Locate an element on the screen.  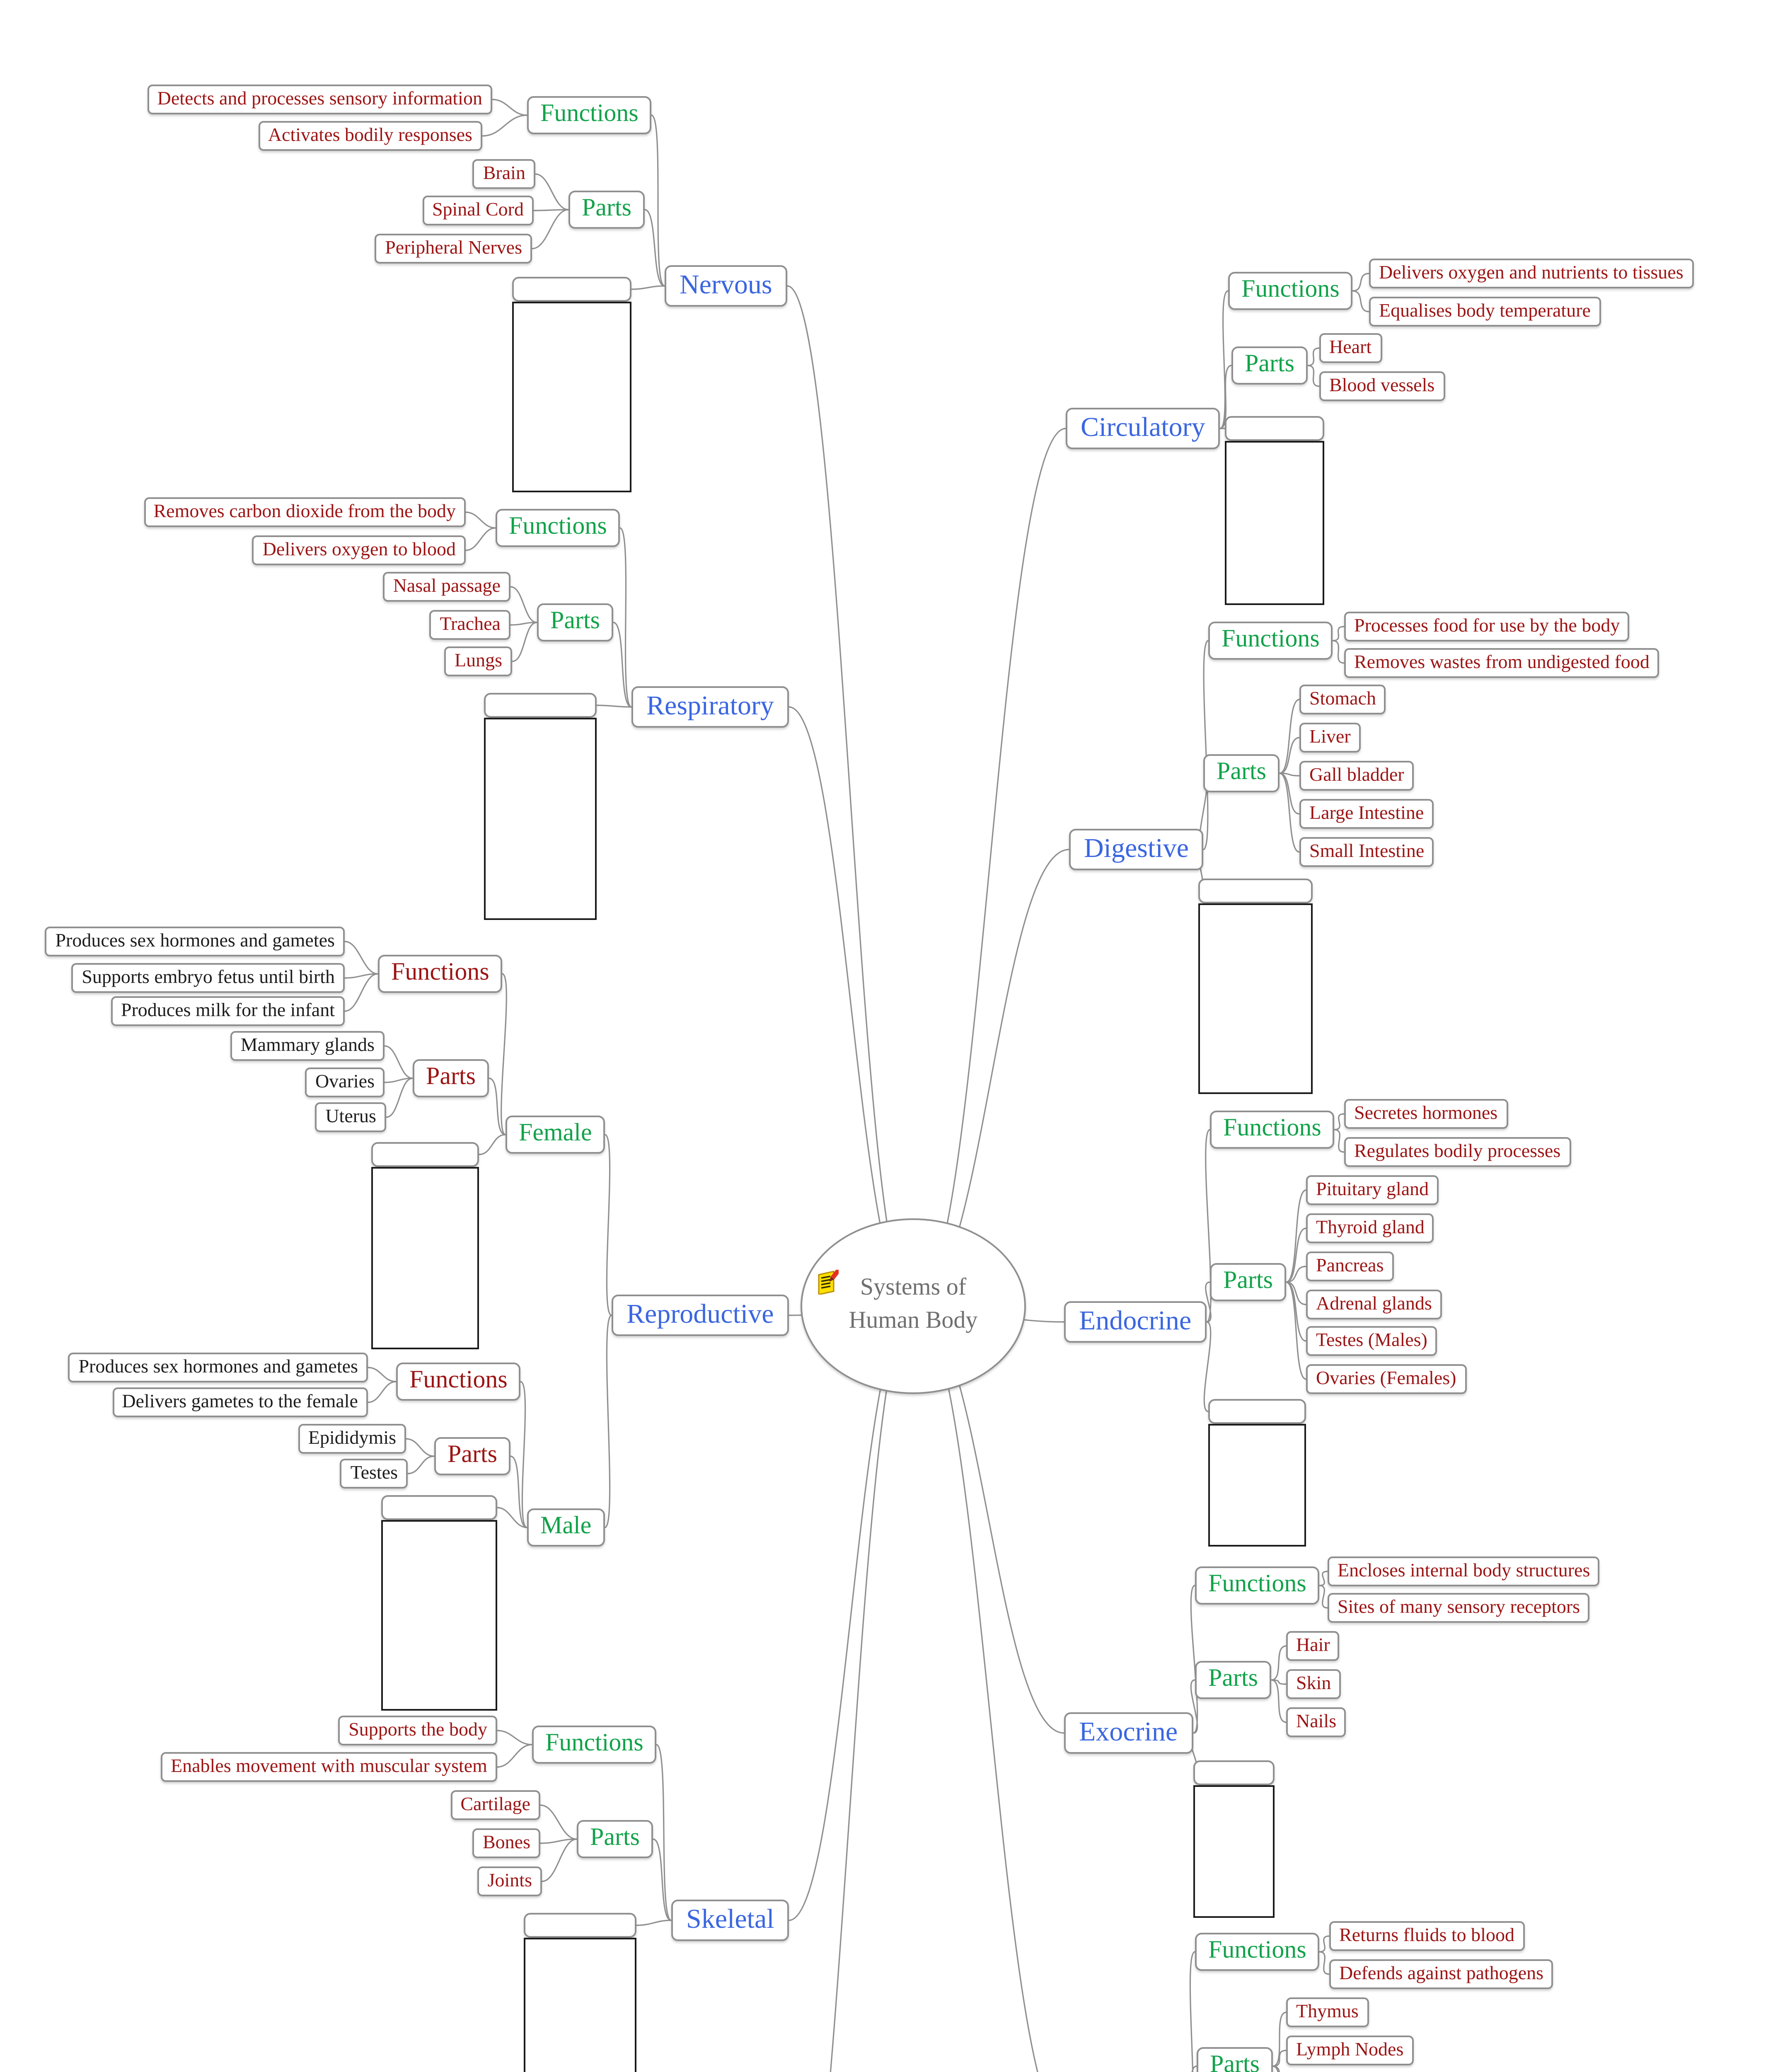
function-leaf: Regulates bodily processes is located at coordinates (1457, 1152).